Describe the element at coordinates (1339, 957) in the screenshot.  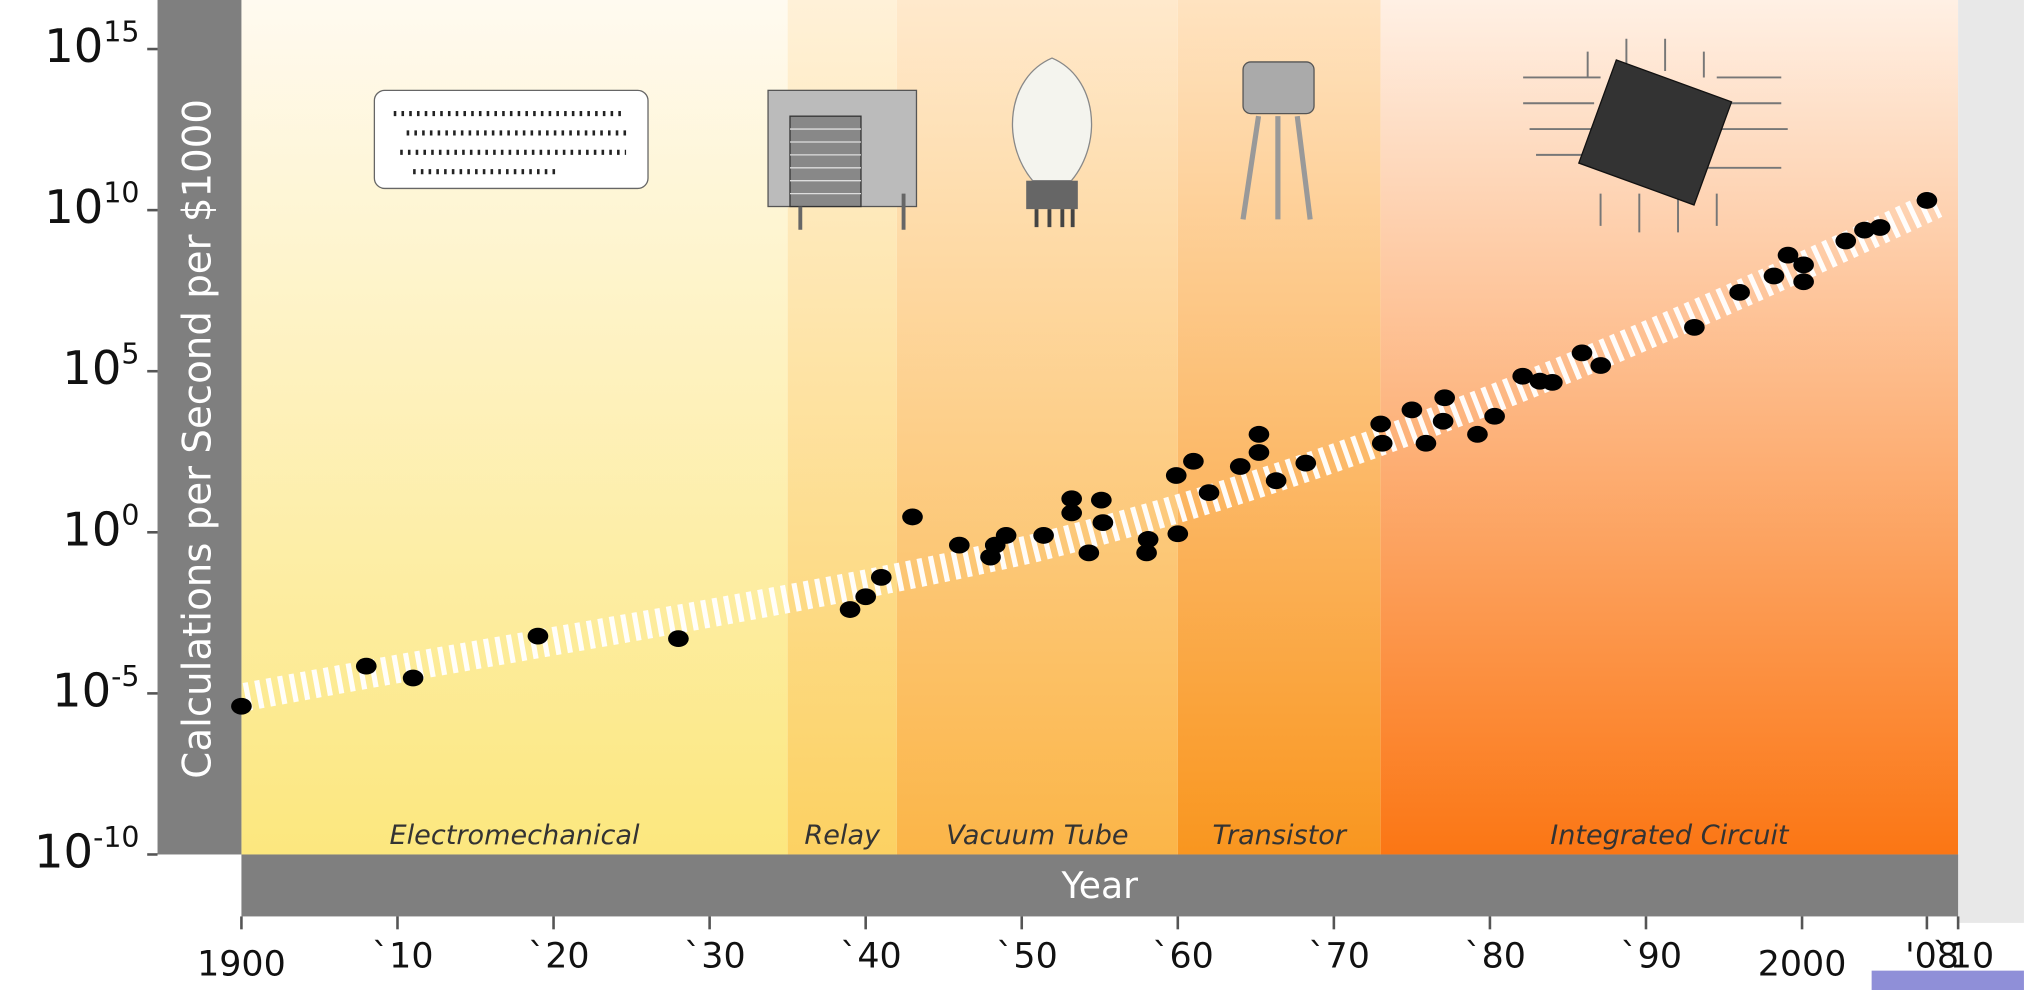
I see `x-tick-label: `70` at that location.